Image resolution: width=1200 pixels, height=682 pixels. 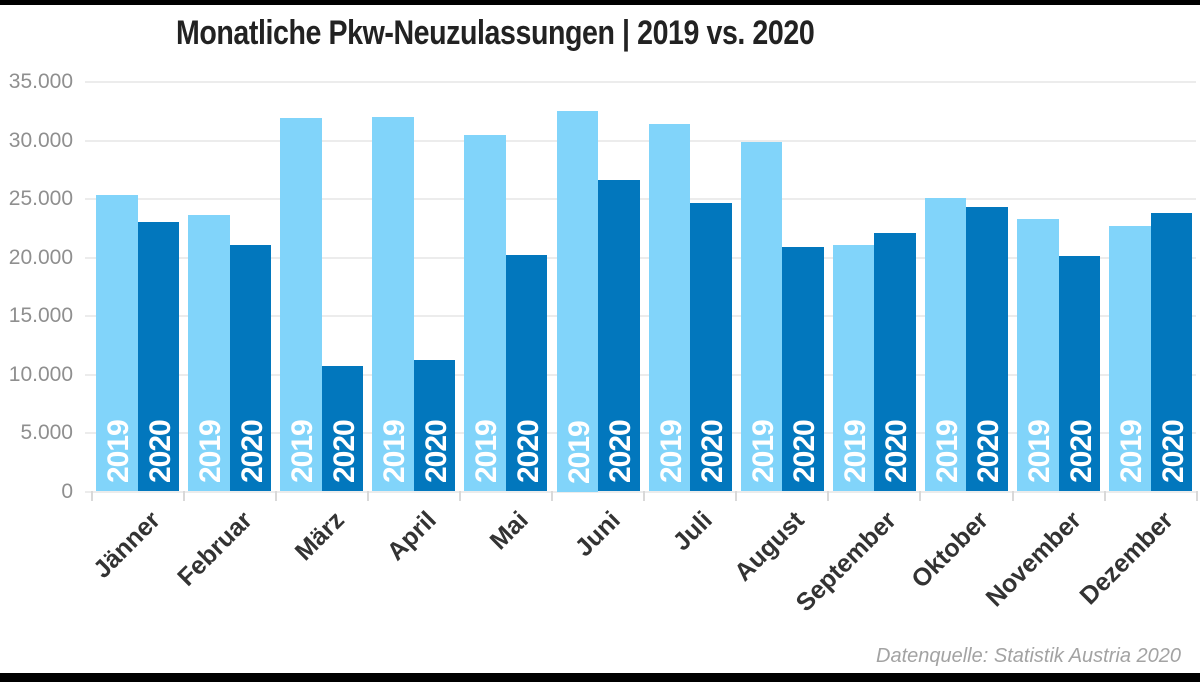 What do you see at coordinates (40, 140) in the screenshot?
I see `y-axis-label: 30.000` at bounding box center [40, 140].